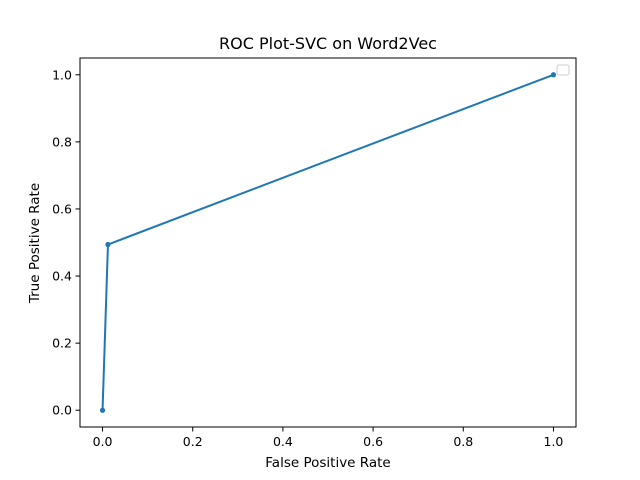 The image size is (640, 480). Describe the element at coordinates (62, 410) in the screenshot. I see `y-tick-label-0: 0.0` at that location.